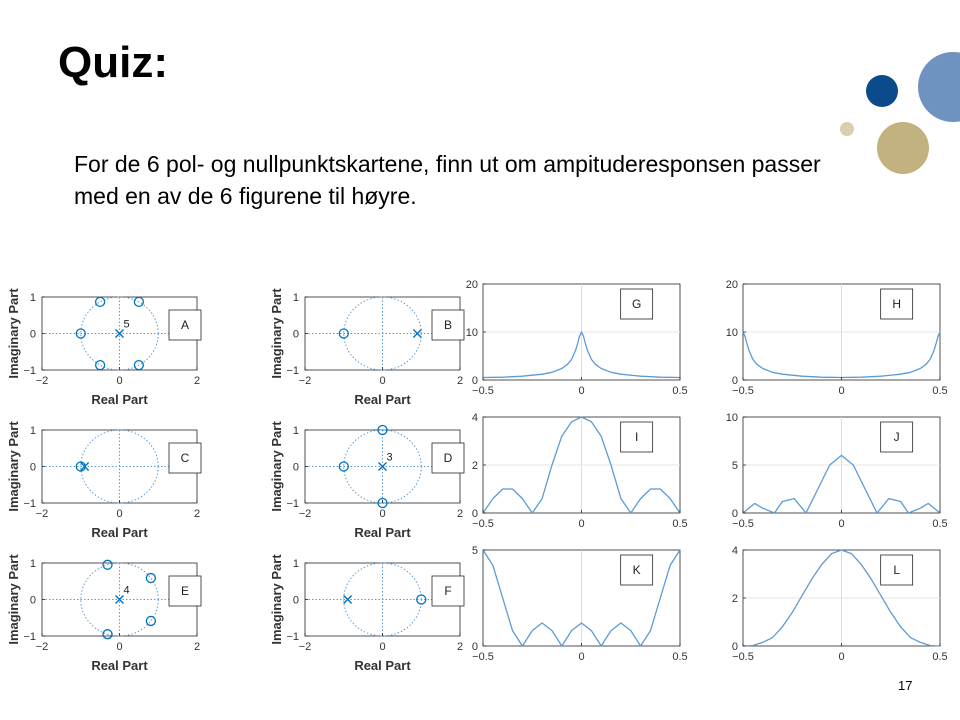 The height and width of the screenshot is (720, 960). I want to click on label-box-b, so click(448, 325).